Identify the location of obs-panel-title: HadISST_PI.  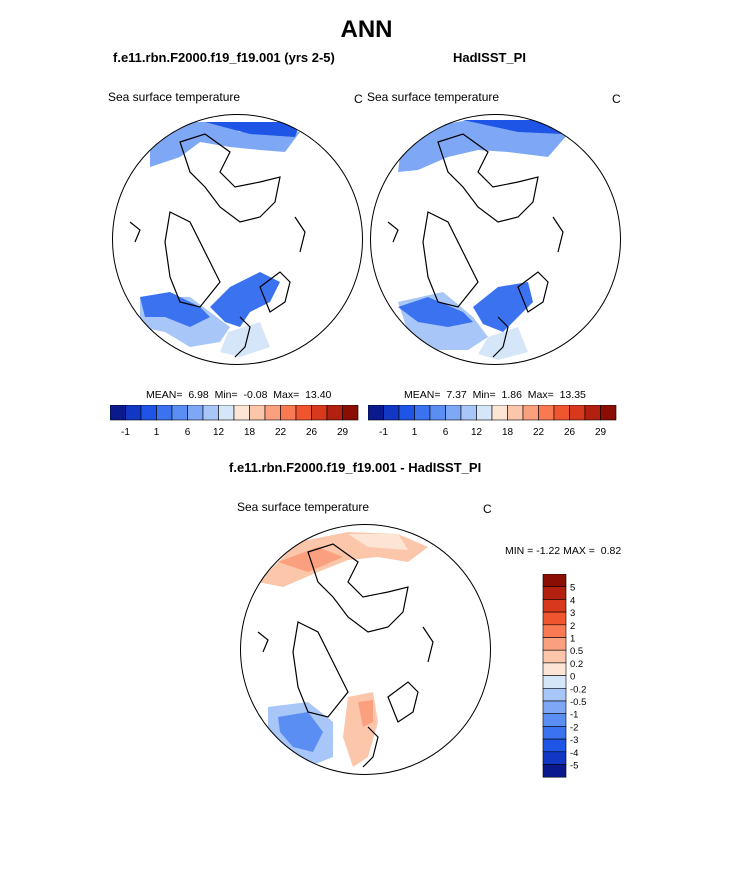
(489, 57).